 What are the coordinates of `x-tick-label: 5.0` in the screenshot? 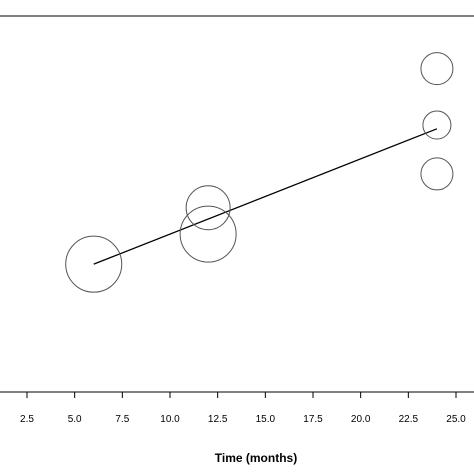 It's located at (75, 419).